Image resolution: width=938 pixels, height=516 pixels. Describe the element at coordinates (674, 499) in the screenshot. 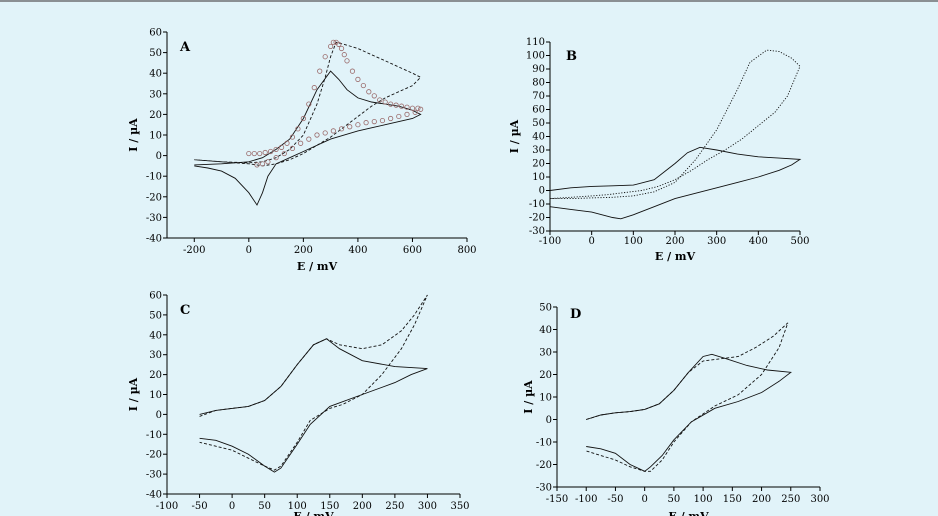

I see `x-tick-label: 50` at that location.